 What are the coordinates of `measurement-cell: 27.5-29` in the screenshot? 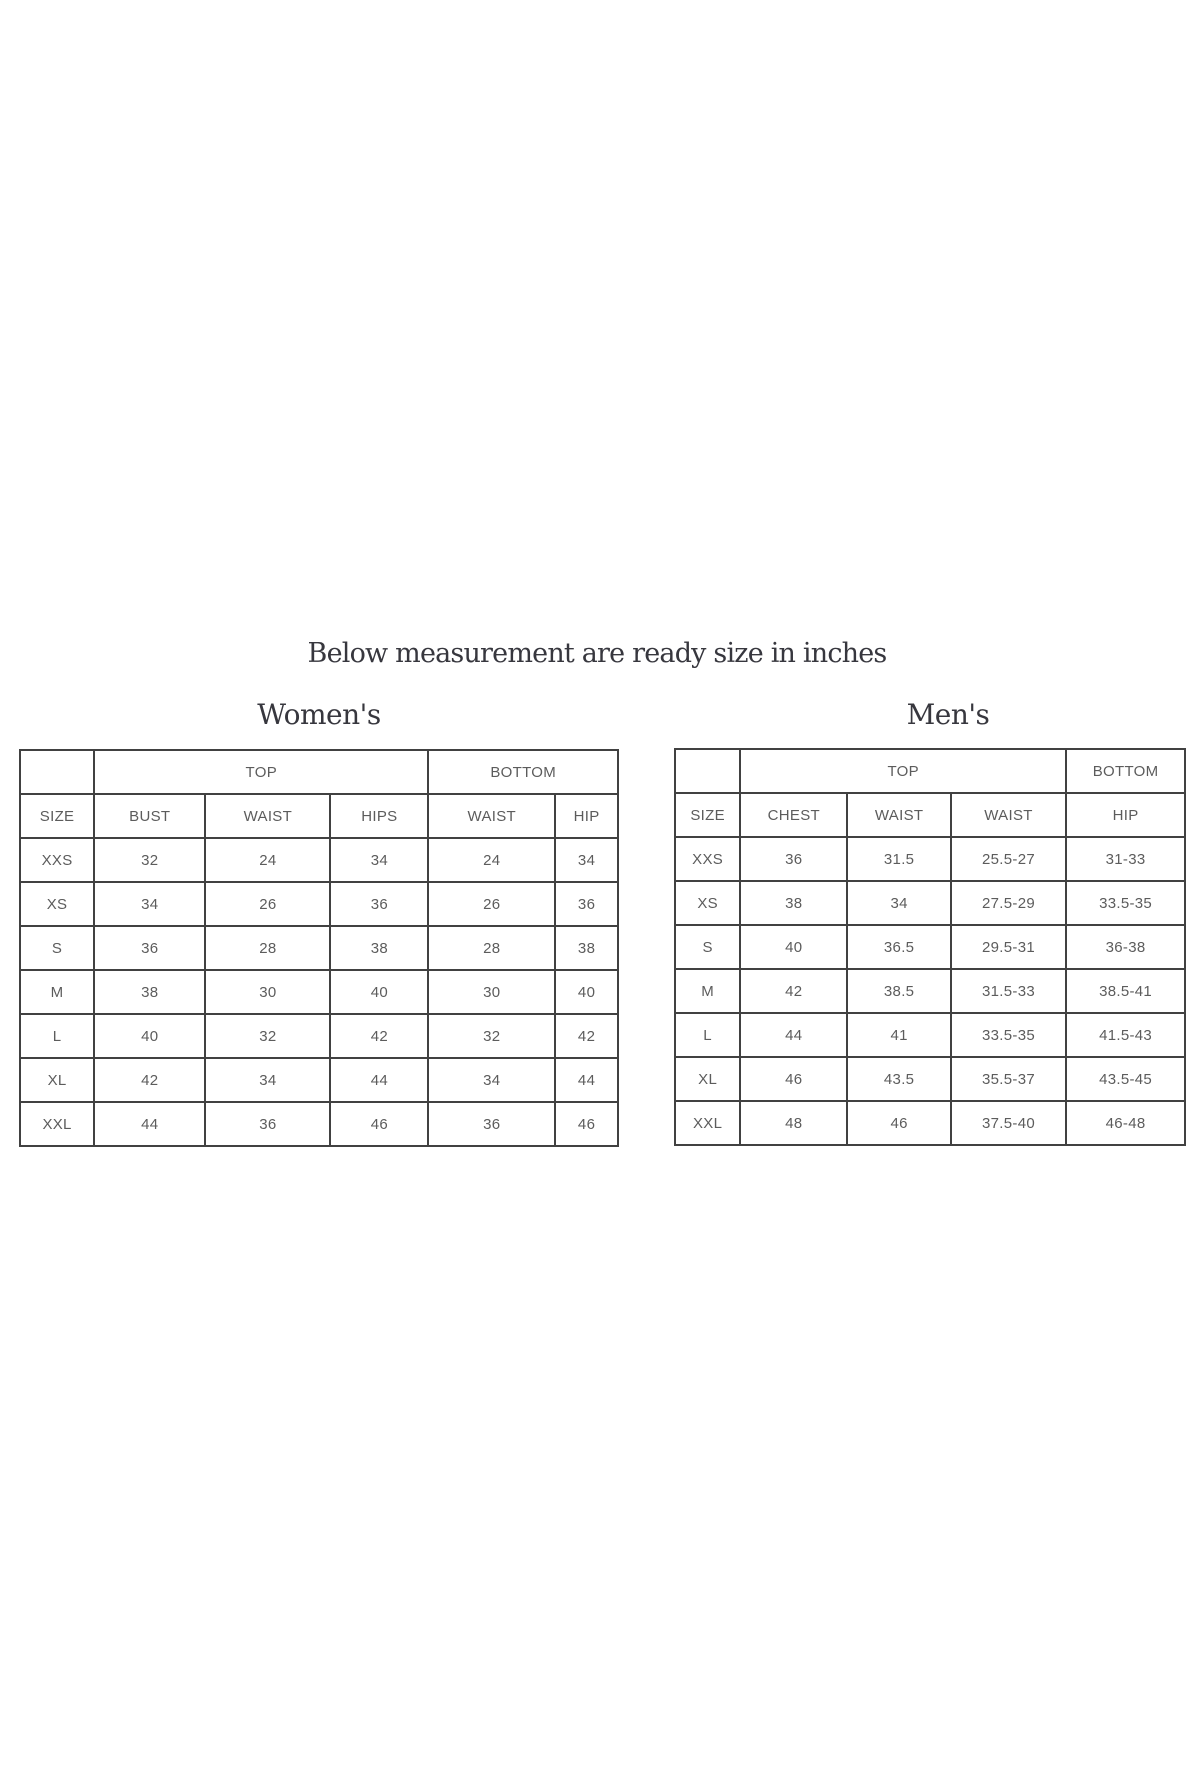 It's located at (1008, 903).